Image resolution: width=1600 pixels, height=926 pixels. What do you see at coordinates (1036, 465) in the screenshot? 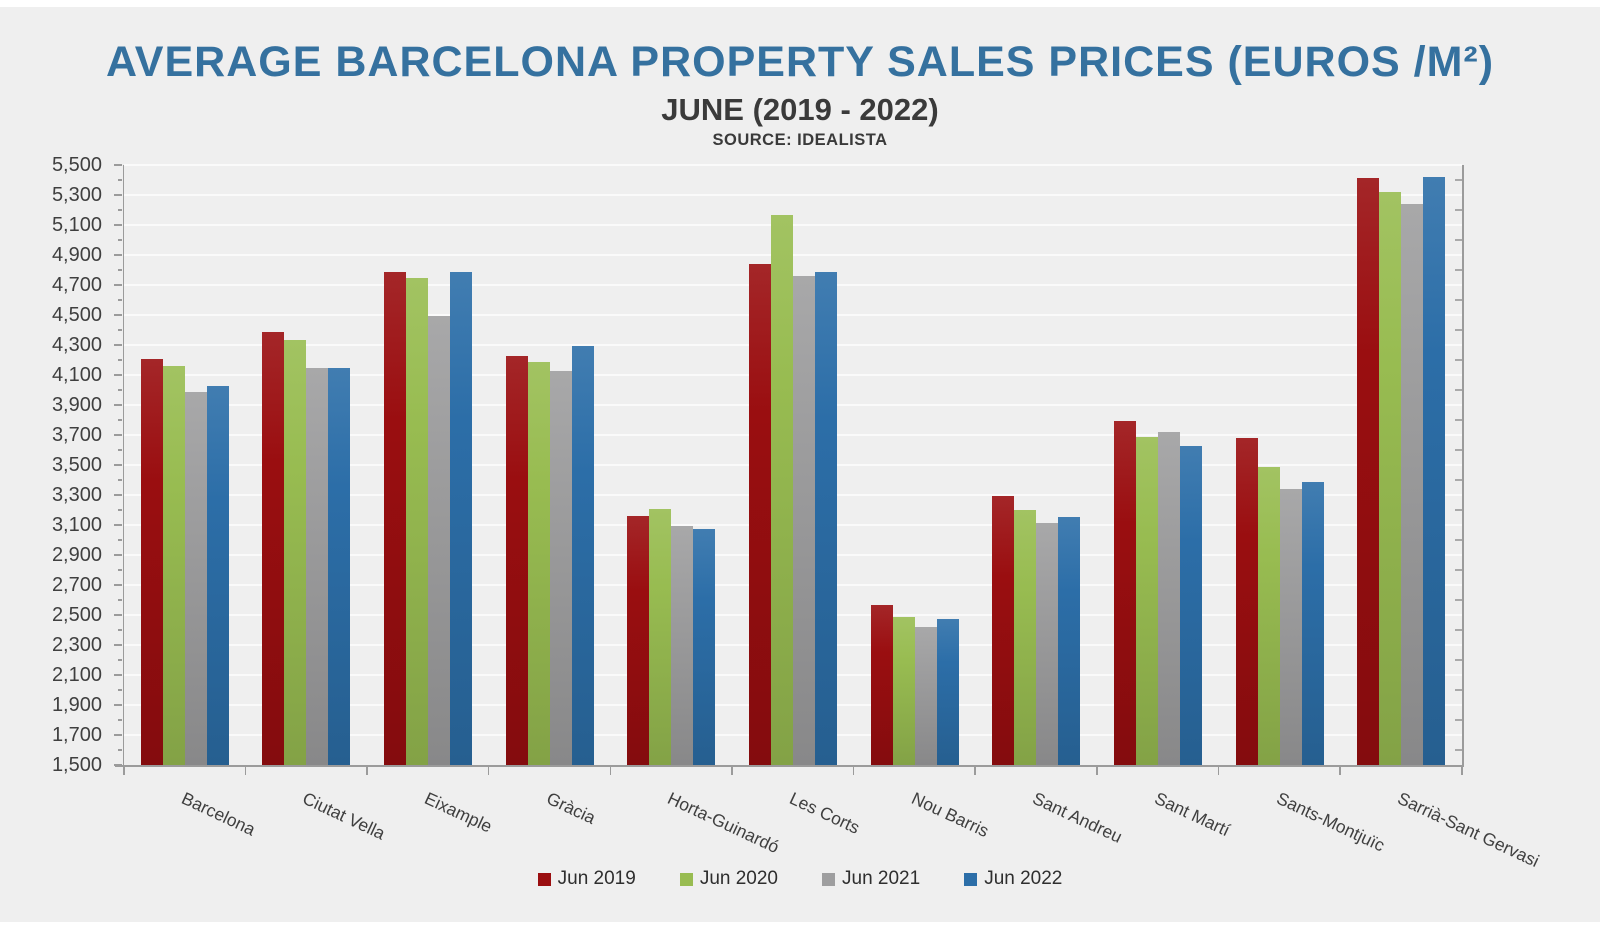
I see `bar-group-sant-andreu` at bounding box center [1036, 465].